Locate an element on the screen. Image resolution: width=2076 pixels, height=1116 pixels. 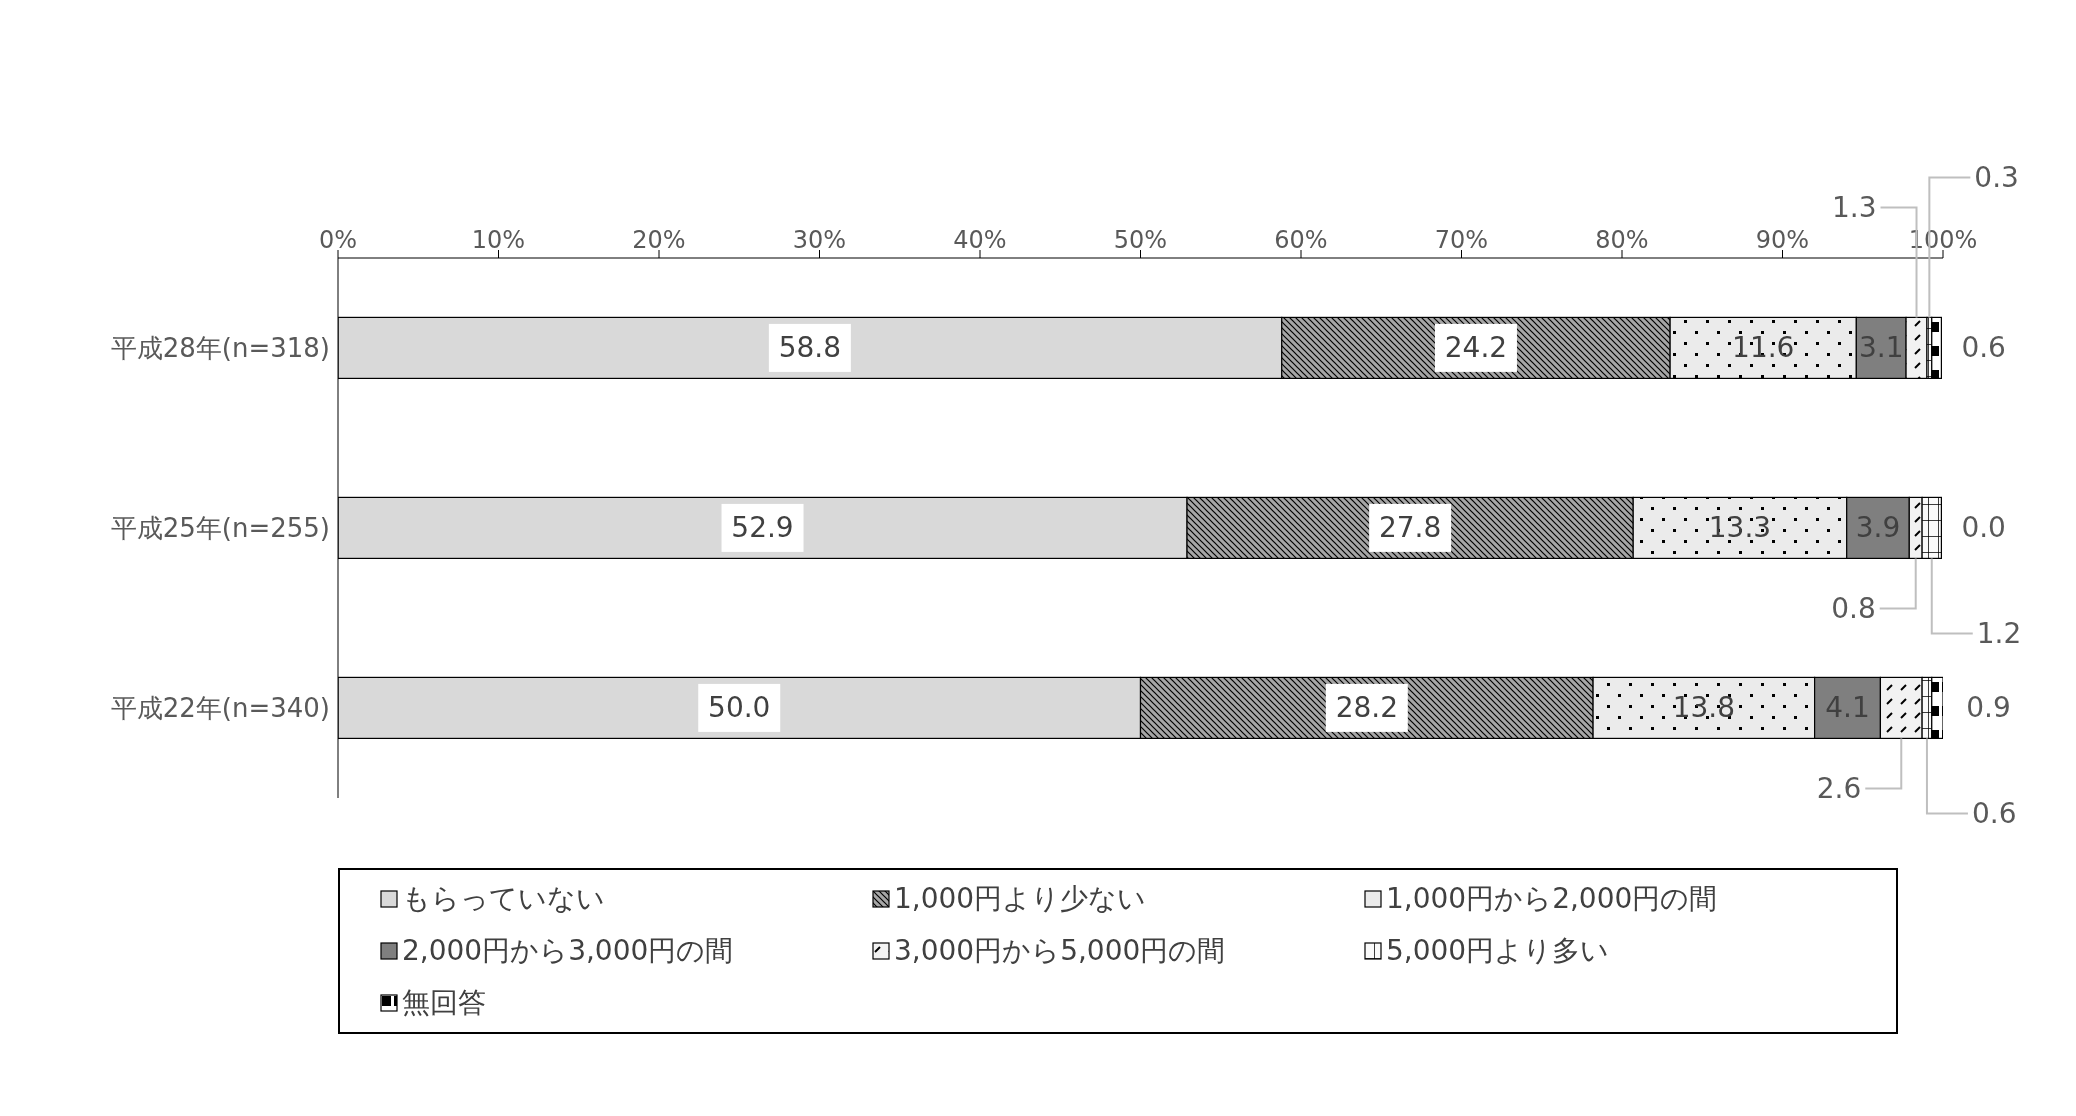
data-label: 50.0 is located at coordinates (739, 708).